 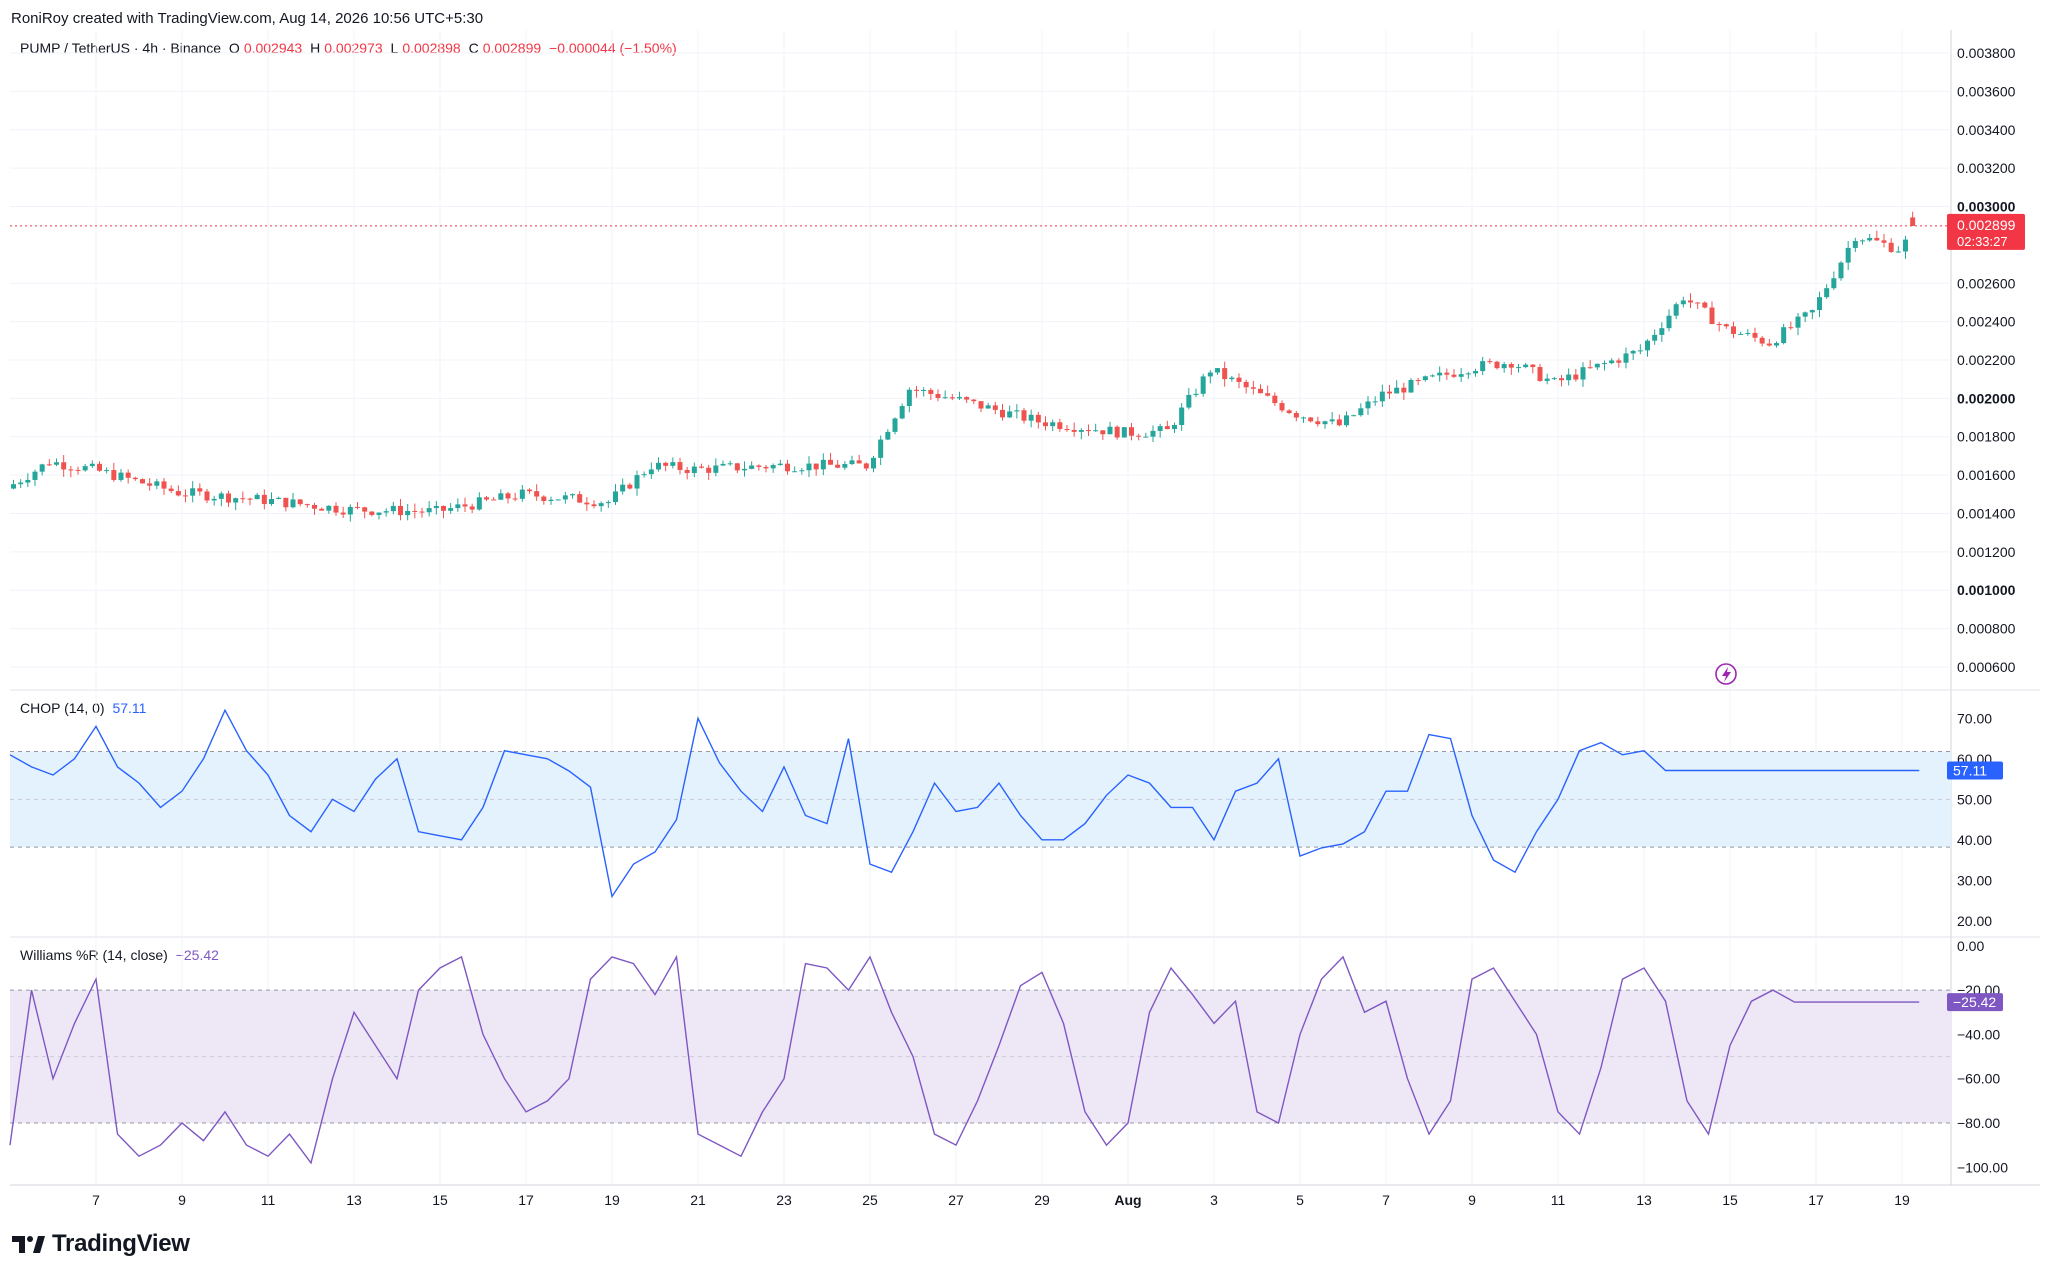 What do you see at coordinates (784, 1200) in the screenshot?
I see `x-tick-label: 23` at bounding box center [784, 1200].